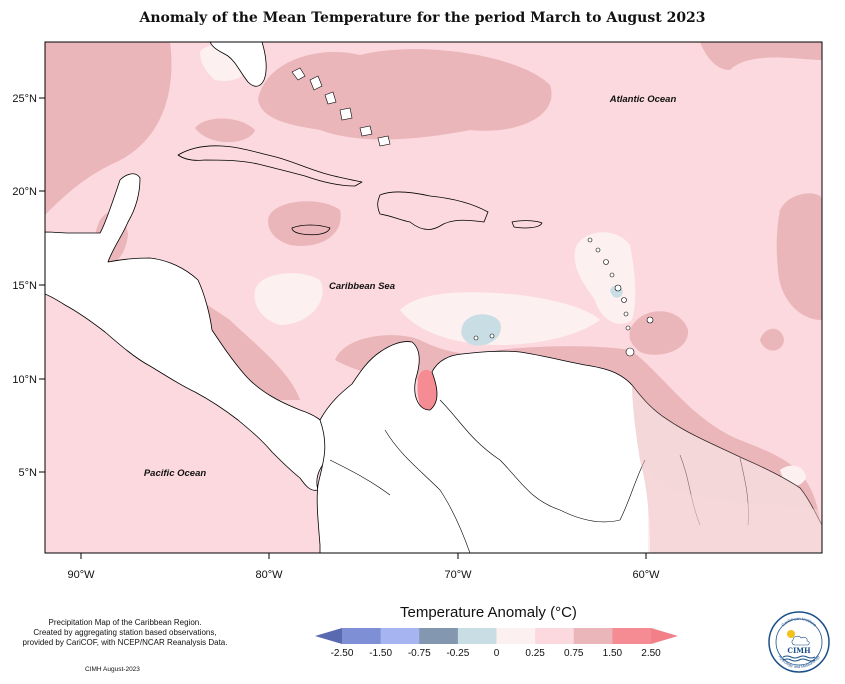 This screenshot has height=684, width=845. I want to click on legend-tick-label: 2.50, so click(651, 653).